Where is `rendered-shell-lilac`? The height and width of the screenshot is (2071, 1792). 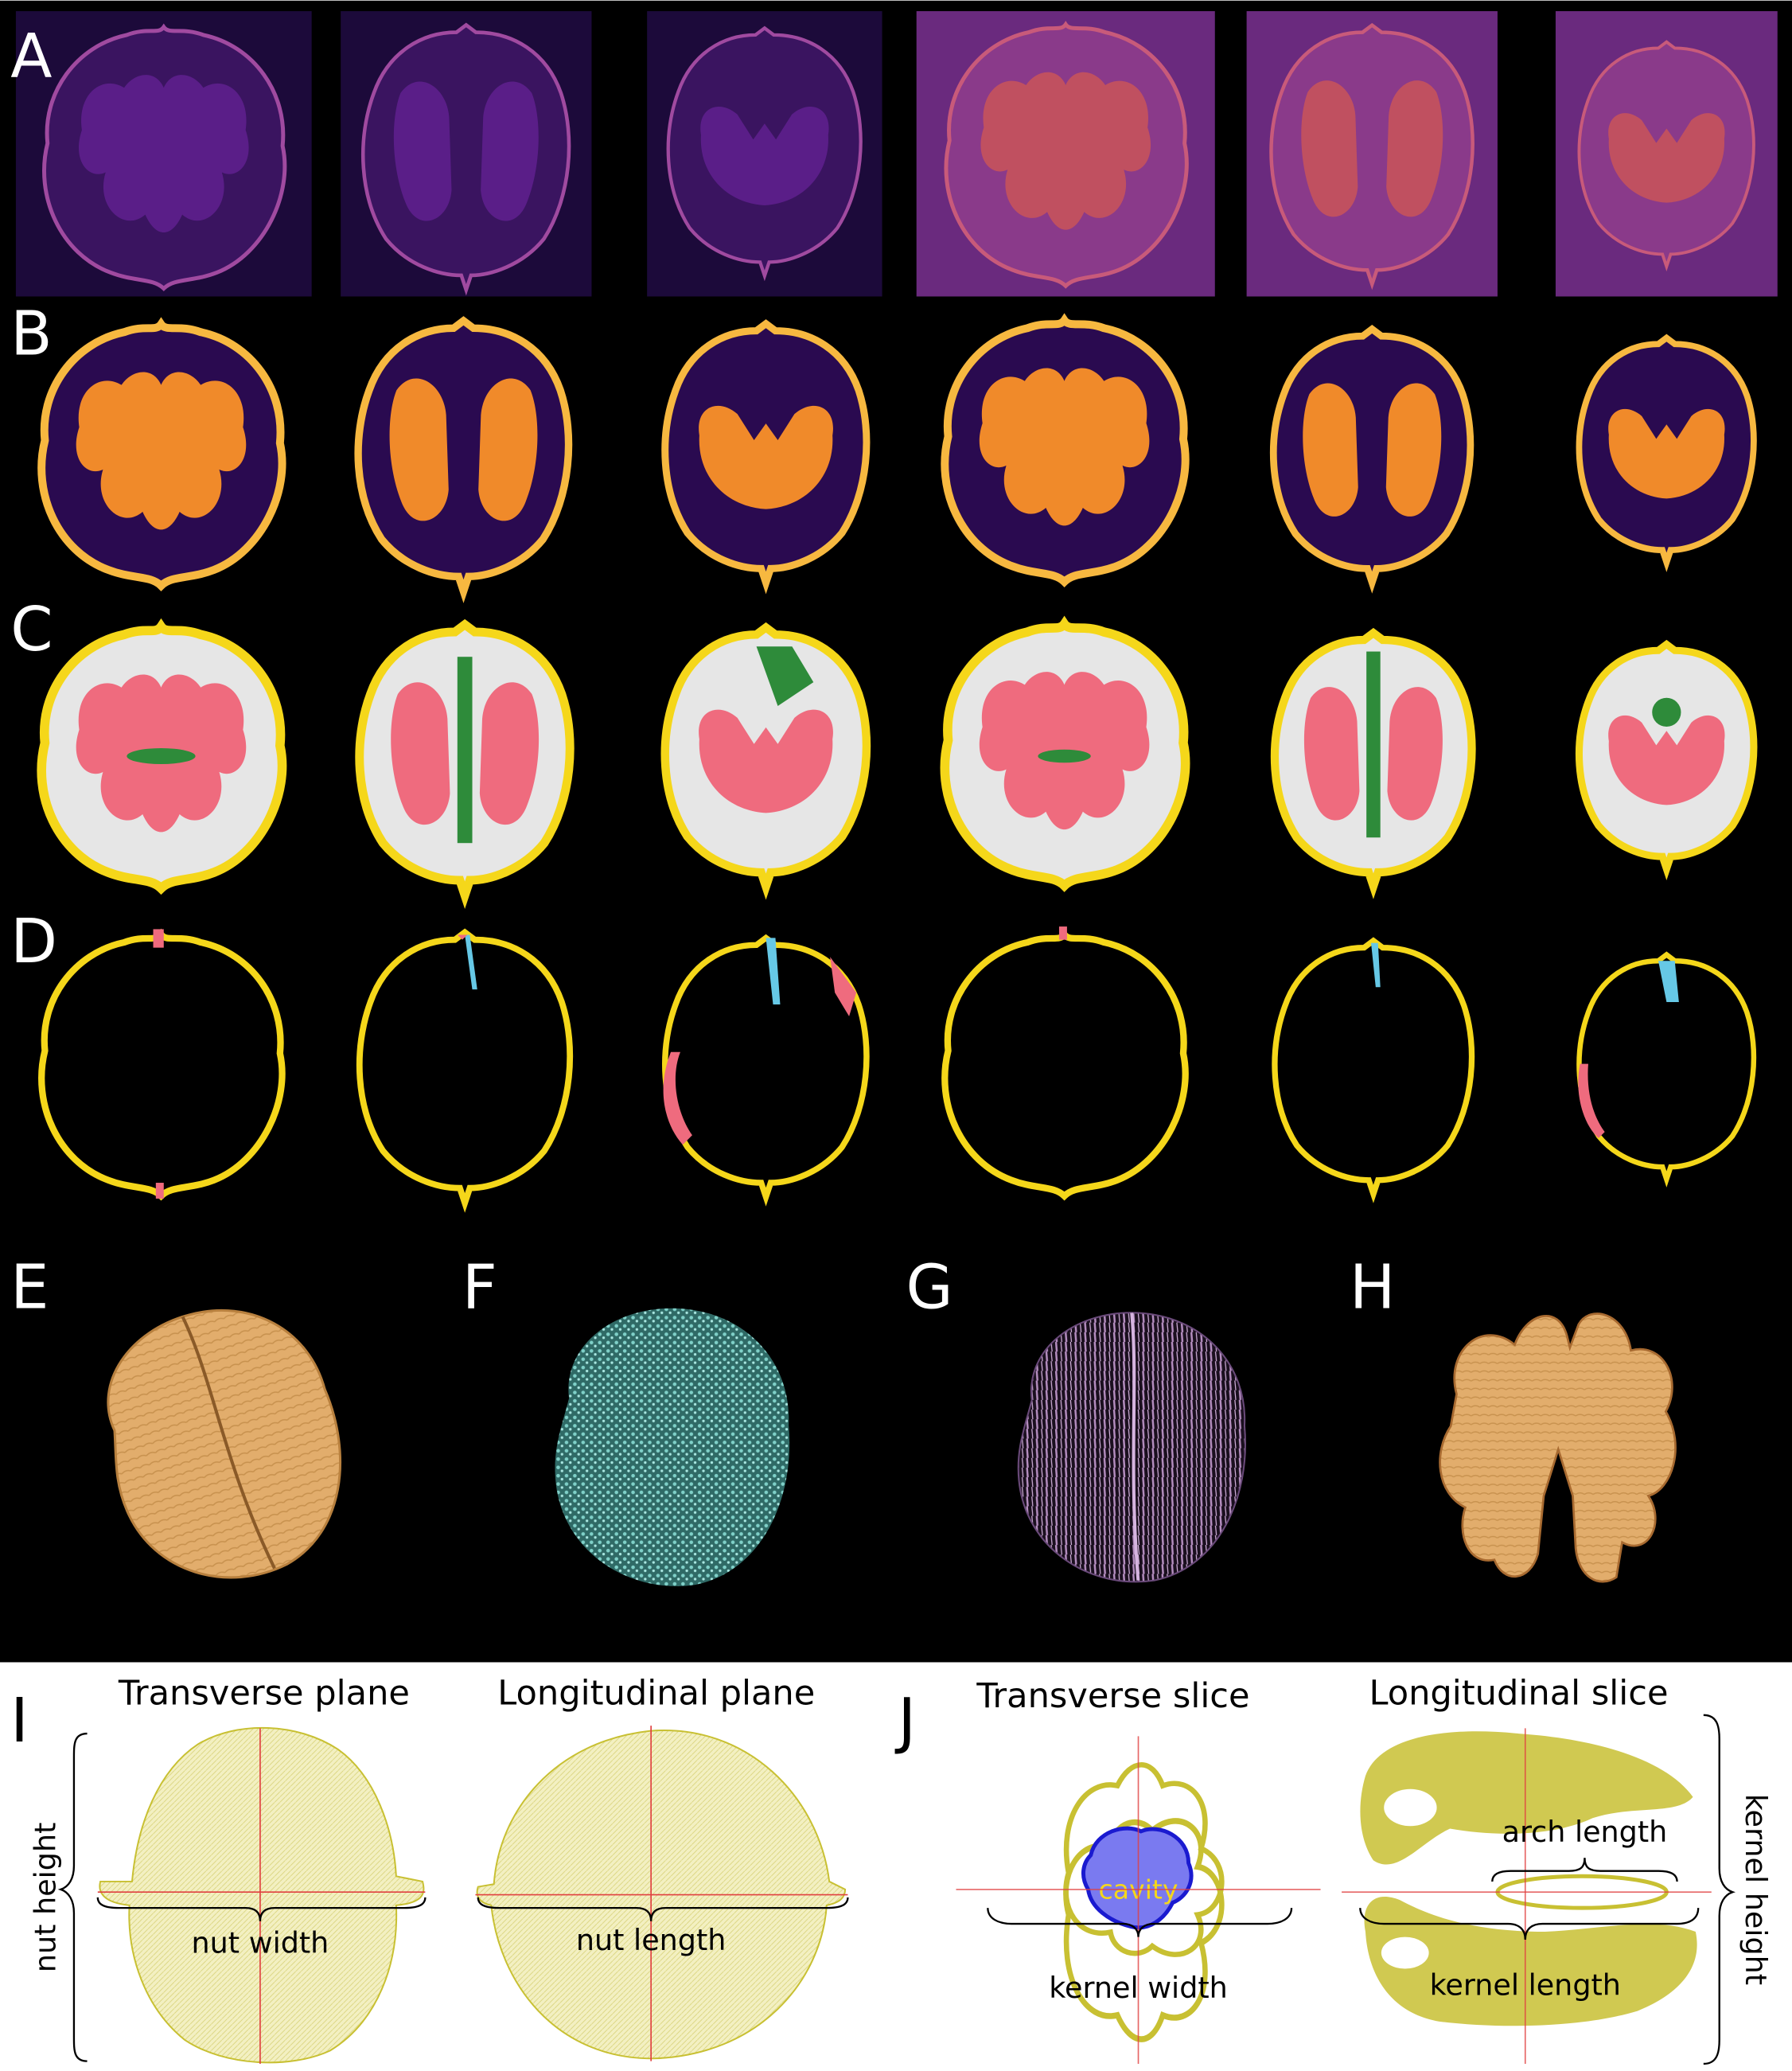 rendered-shell-lilac is located at coordinates (1131, 1447).